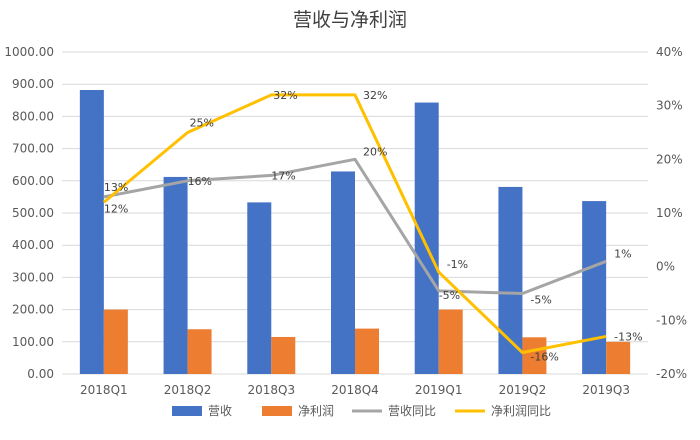  I want to click on bar-0-2018Q2, so click(175, 275).